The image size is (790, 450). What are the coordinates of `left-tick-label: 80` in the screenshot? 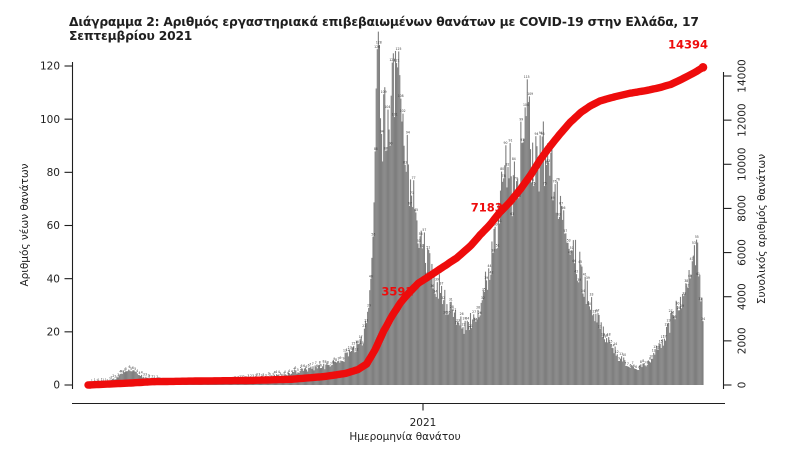 It's located at (53, 173).